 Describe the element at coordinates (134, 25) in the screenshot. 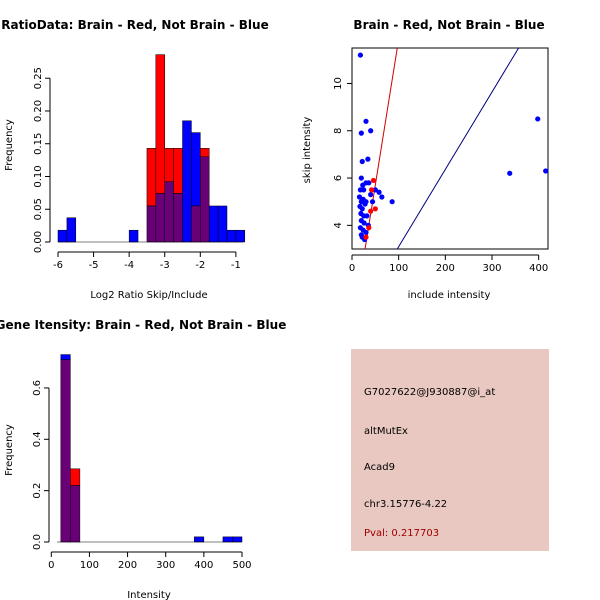

I see `ratio-chart-title: RatioData: Brain - Red, Not Brain - Blue` at that location.